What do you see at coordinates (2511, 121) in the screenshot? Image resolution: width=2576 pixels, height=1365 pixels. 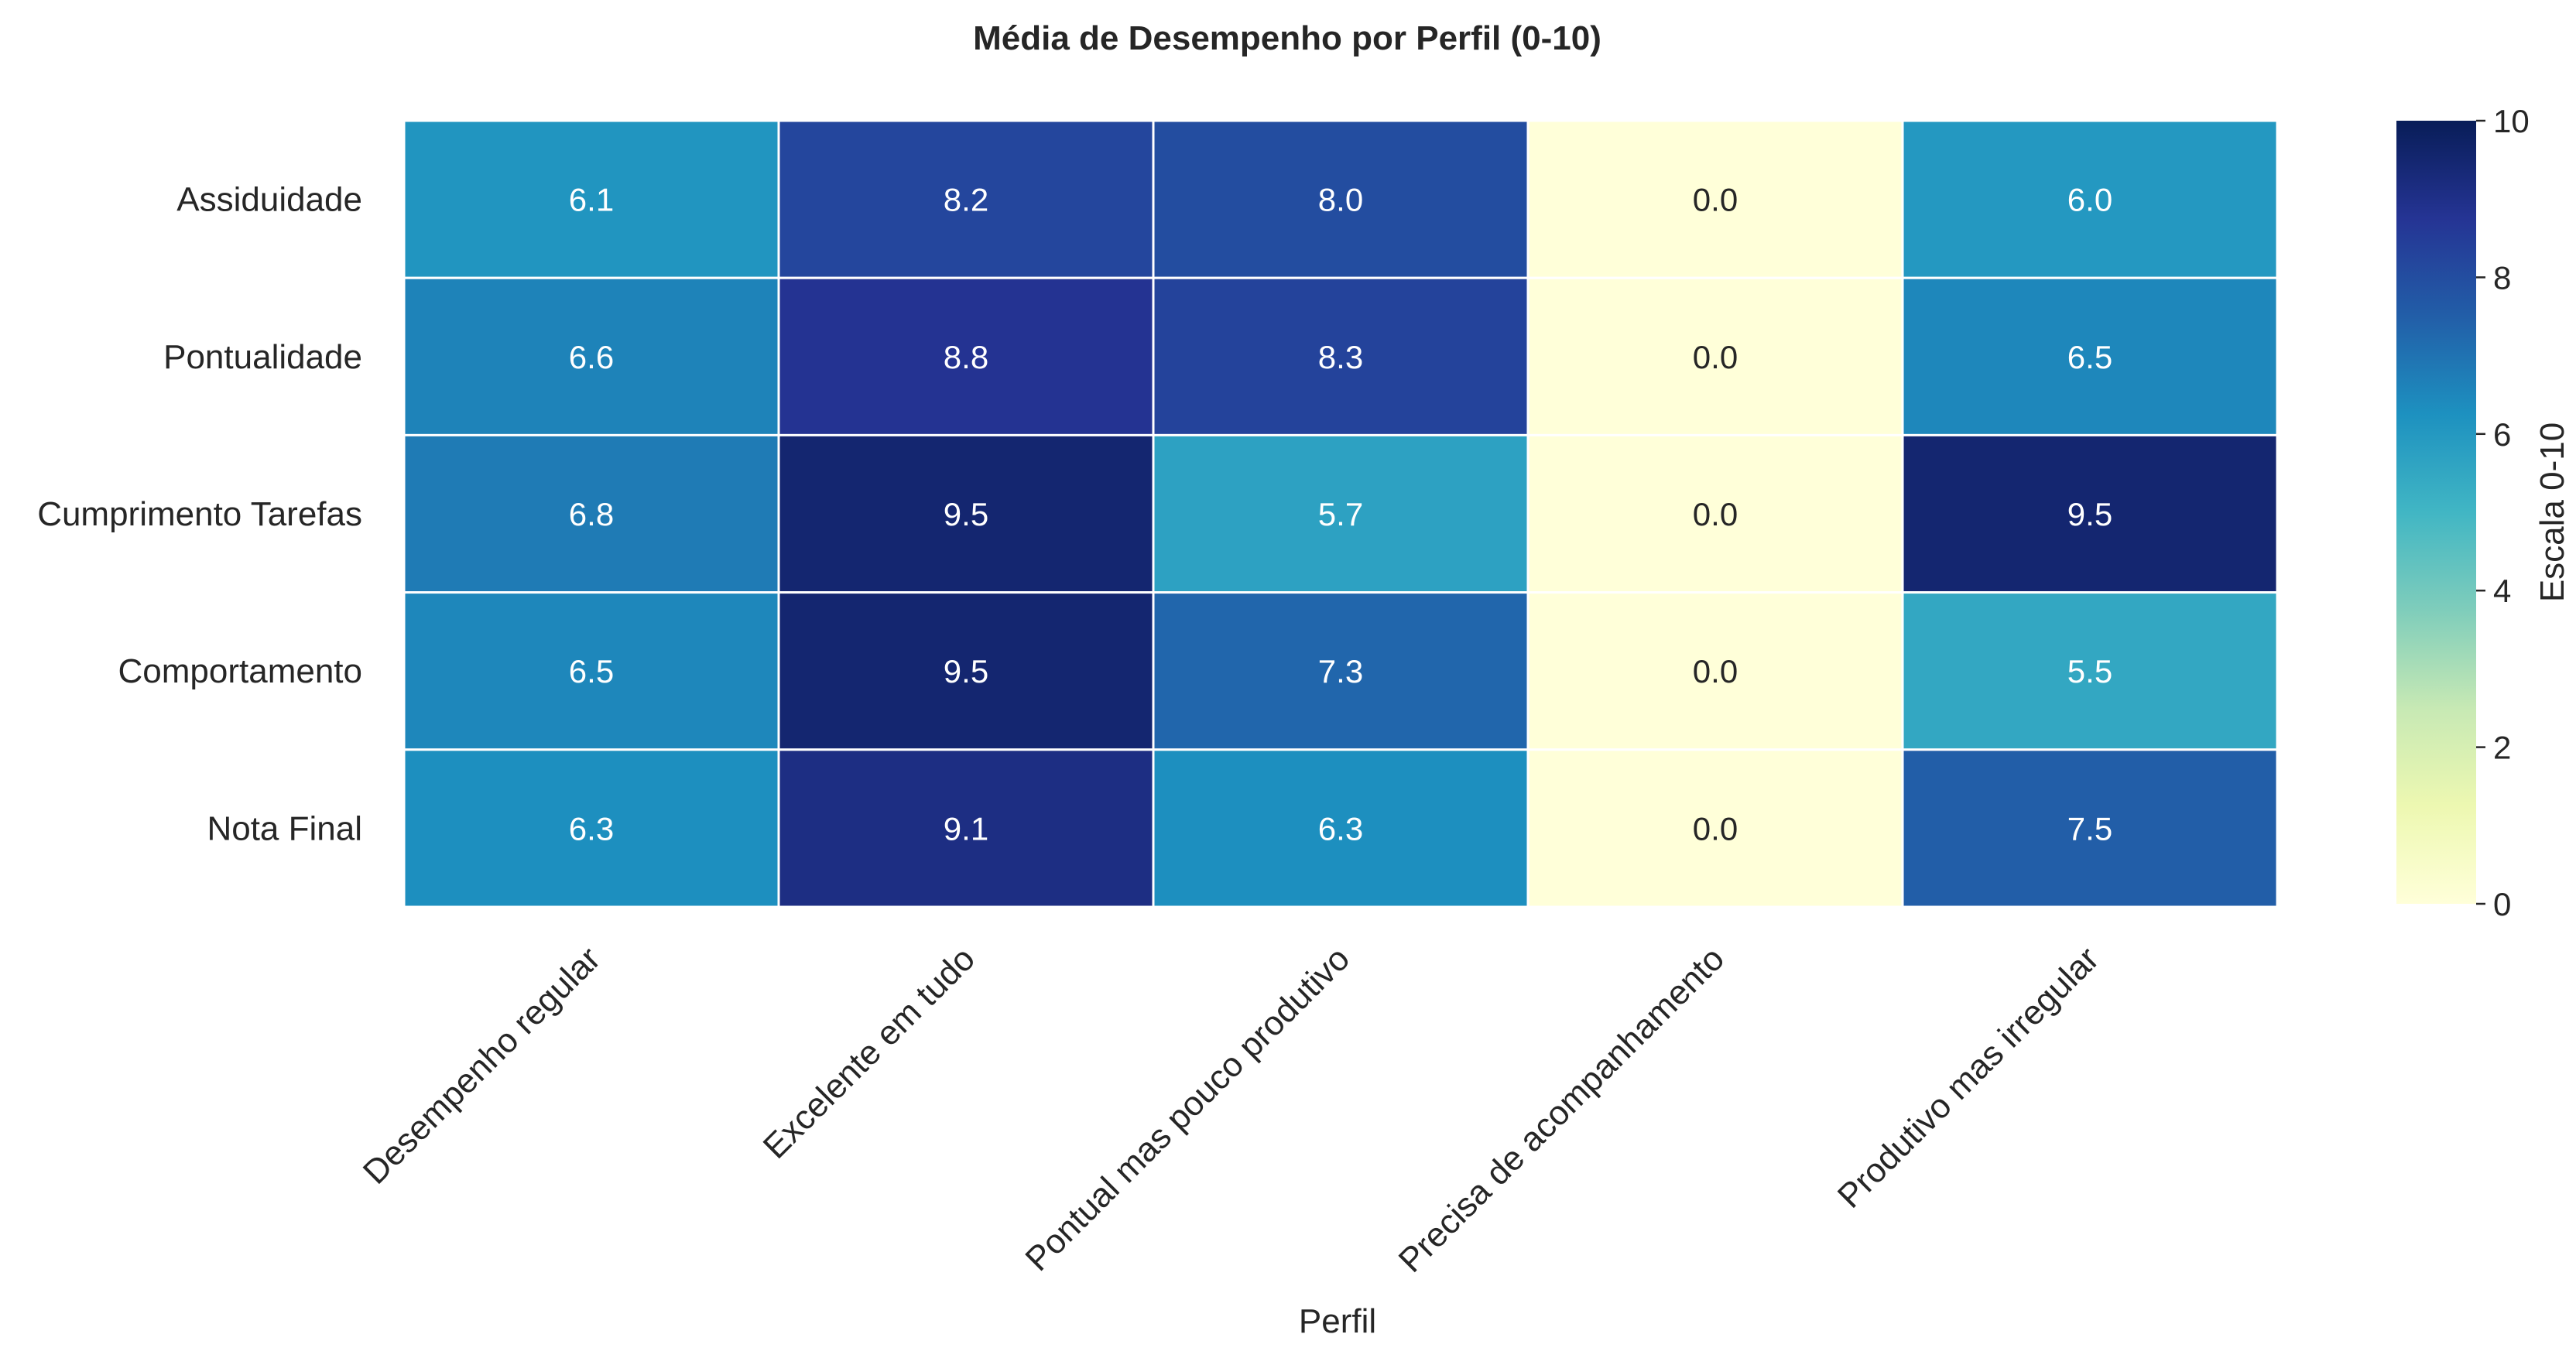 I see `colorbar-tick-label: 10` at bounding box center [2511, 121].